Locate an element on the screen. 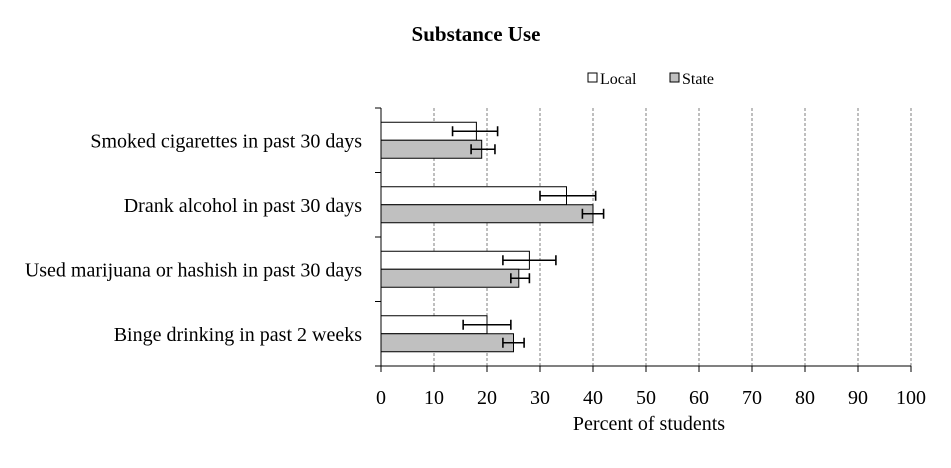  legend-label-local: Local is located at coordinates (618, 79).